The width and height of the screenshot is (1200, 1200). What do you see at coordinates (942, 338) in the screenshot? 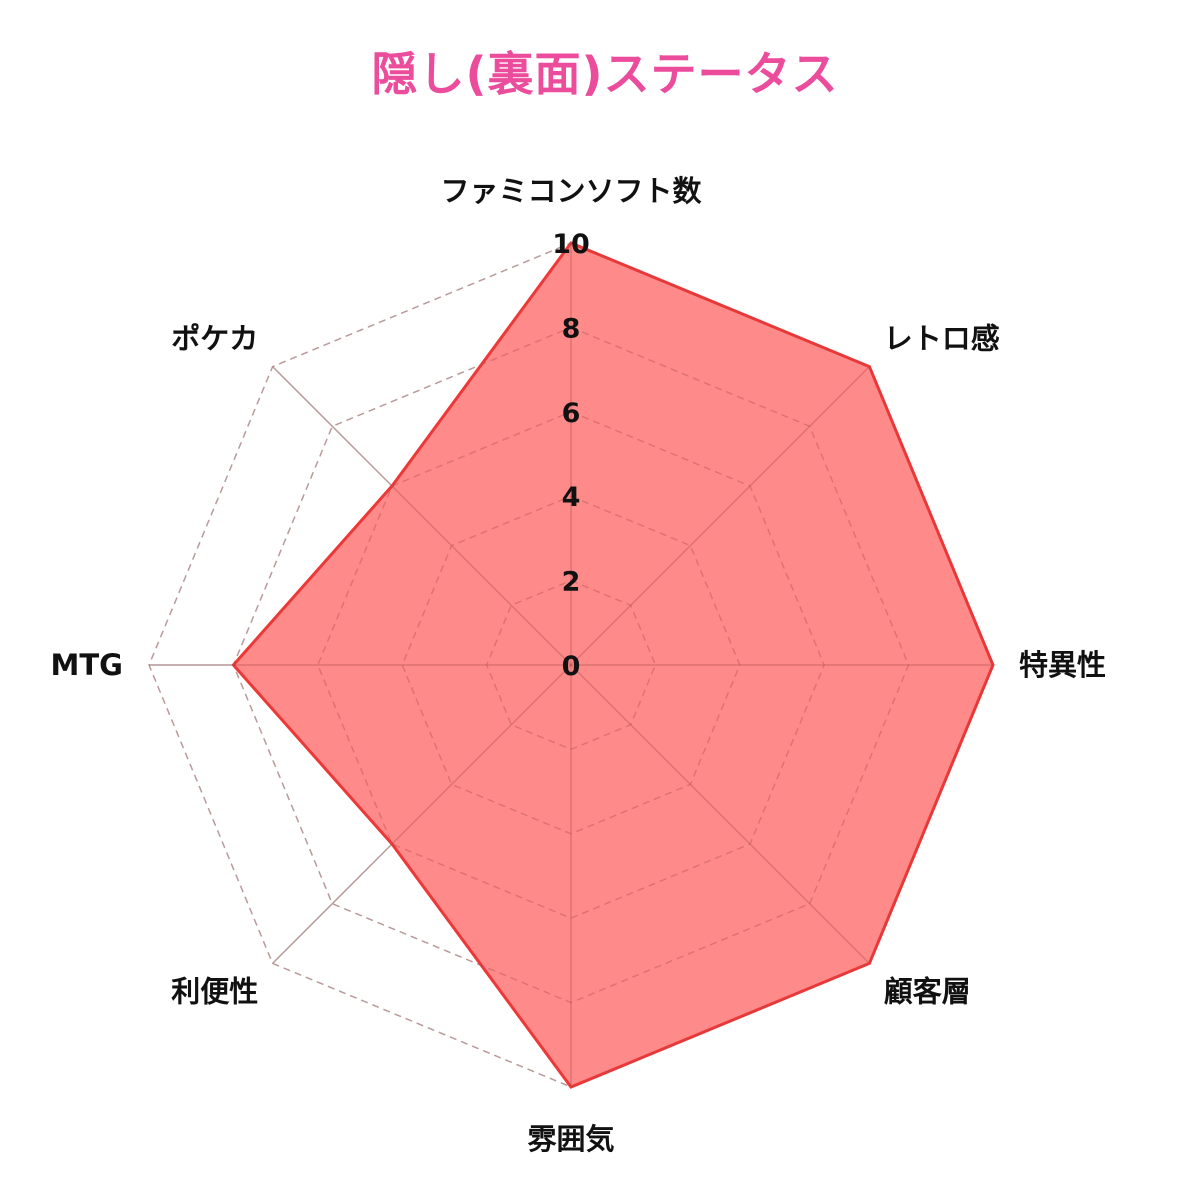
I see `axis-label: レトロ感` at bounding box center [942, 338].